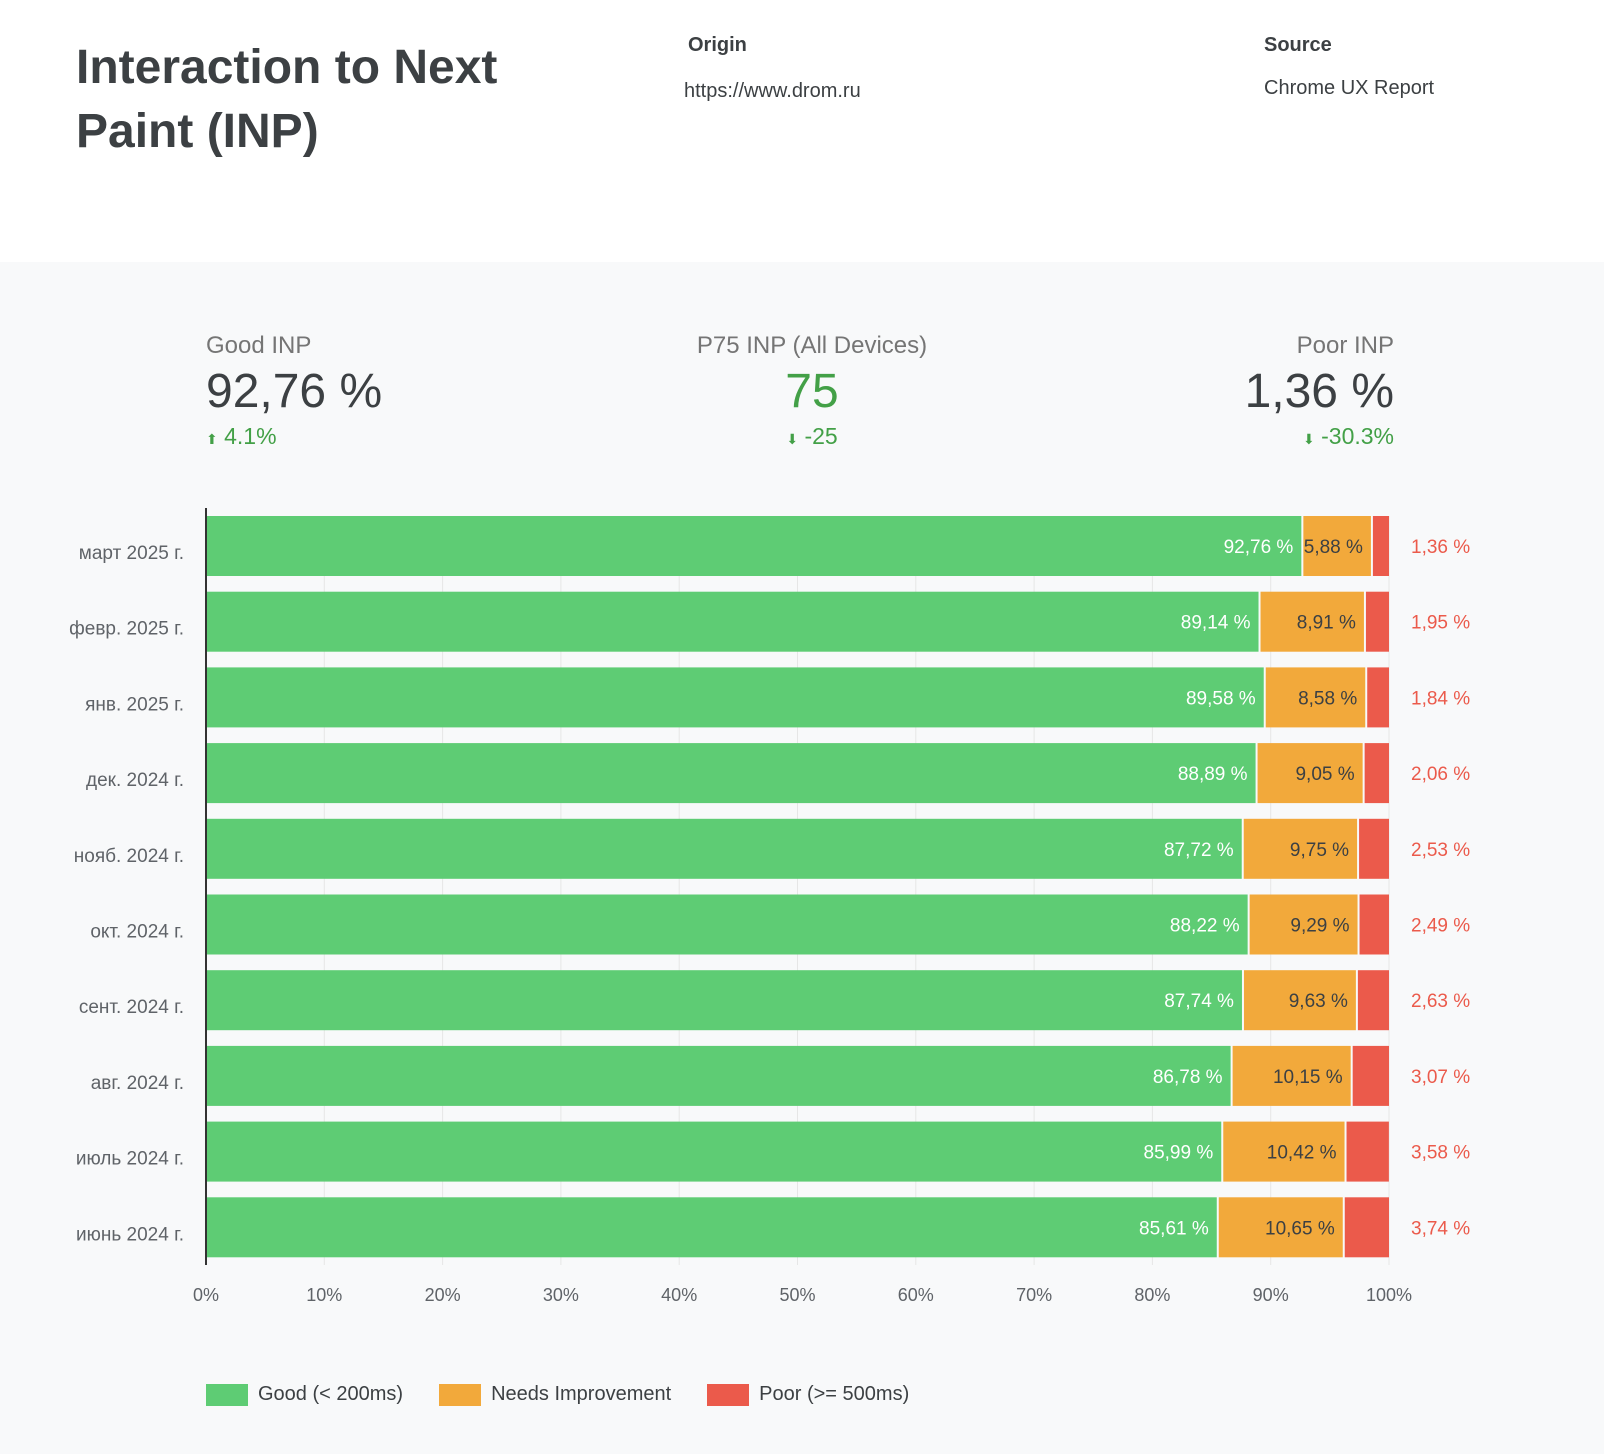  Describe the element at coordinates (1327, 698) in the screenshot. I see `data-label-needs-improvement: 8,58 %` at that location.